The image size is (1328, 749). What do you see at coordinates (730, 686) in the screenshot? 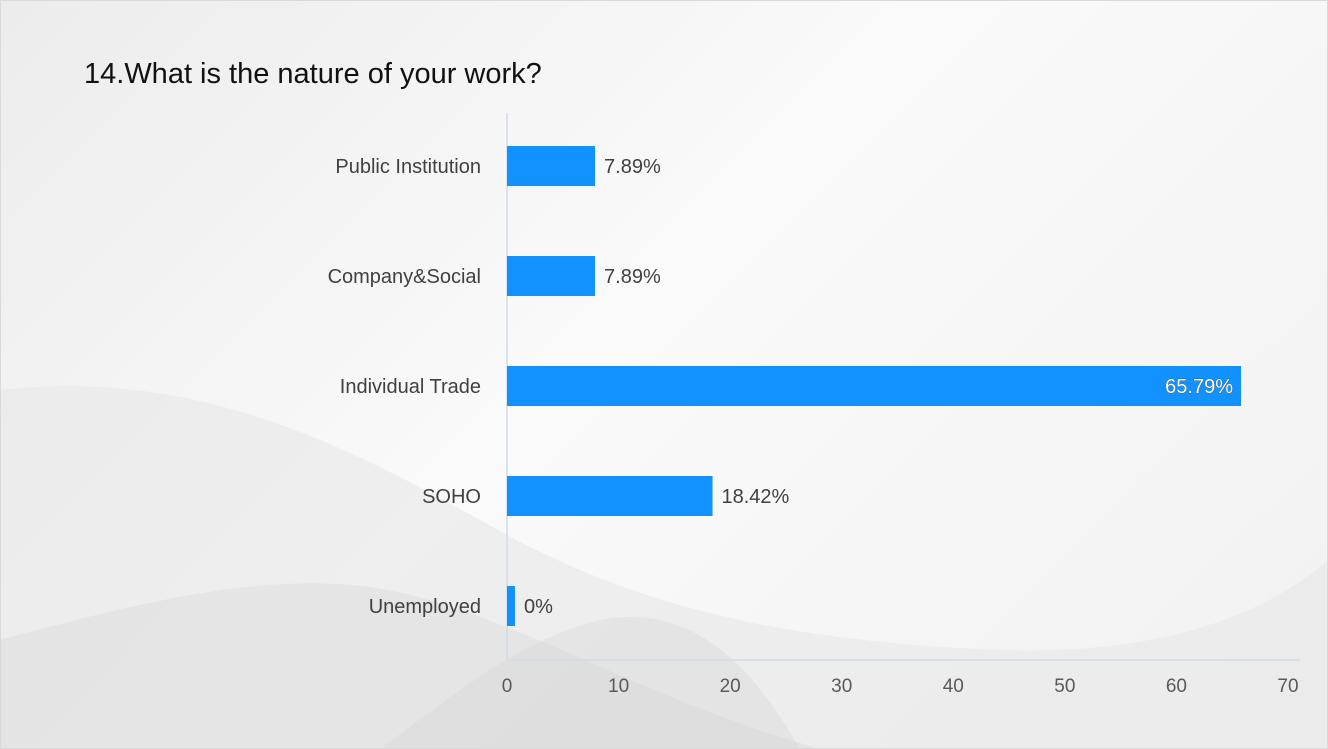
I see `x-tick-label: 20` at bounding box center [730, 686].